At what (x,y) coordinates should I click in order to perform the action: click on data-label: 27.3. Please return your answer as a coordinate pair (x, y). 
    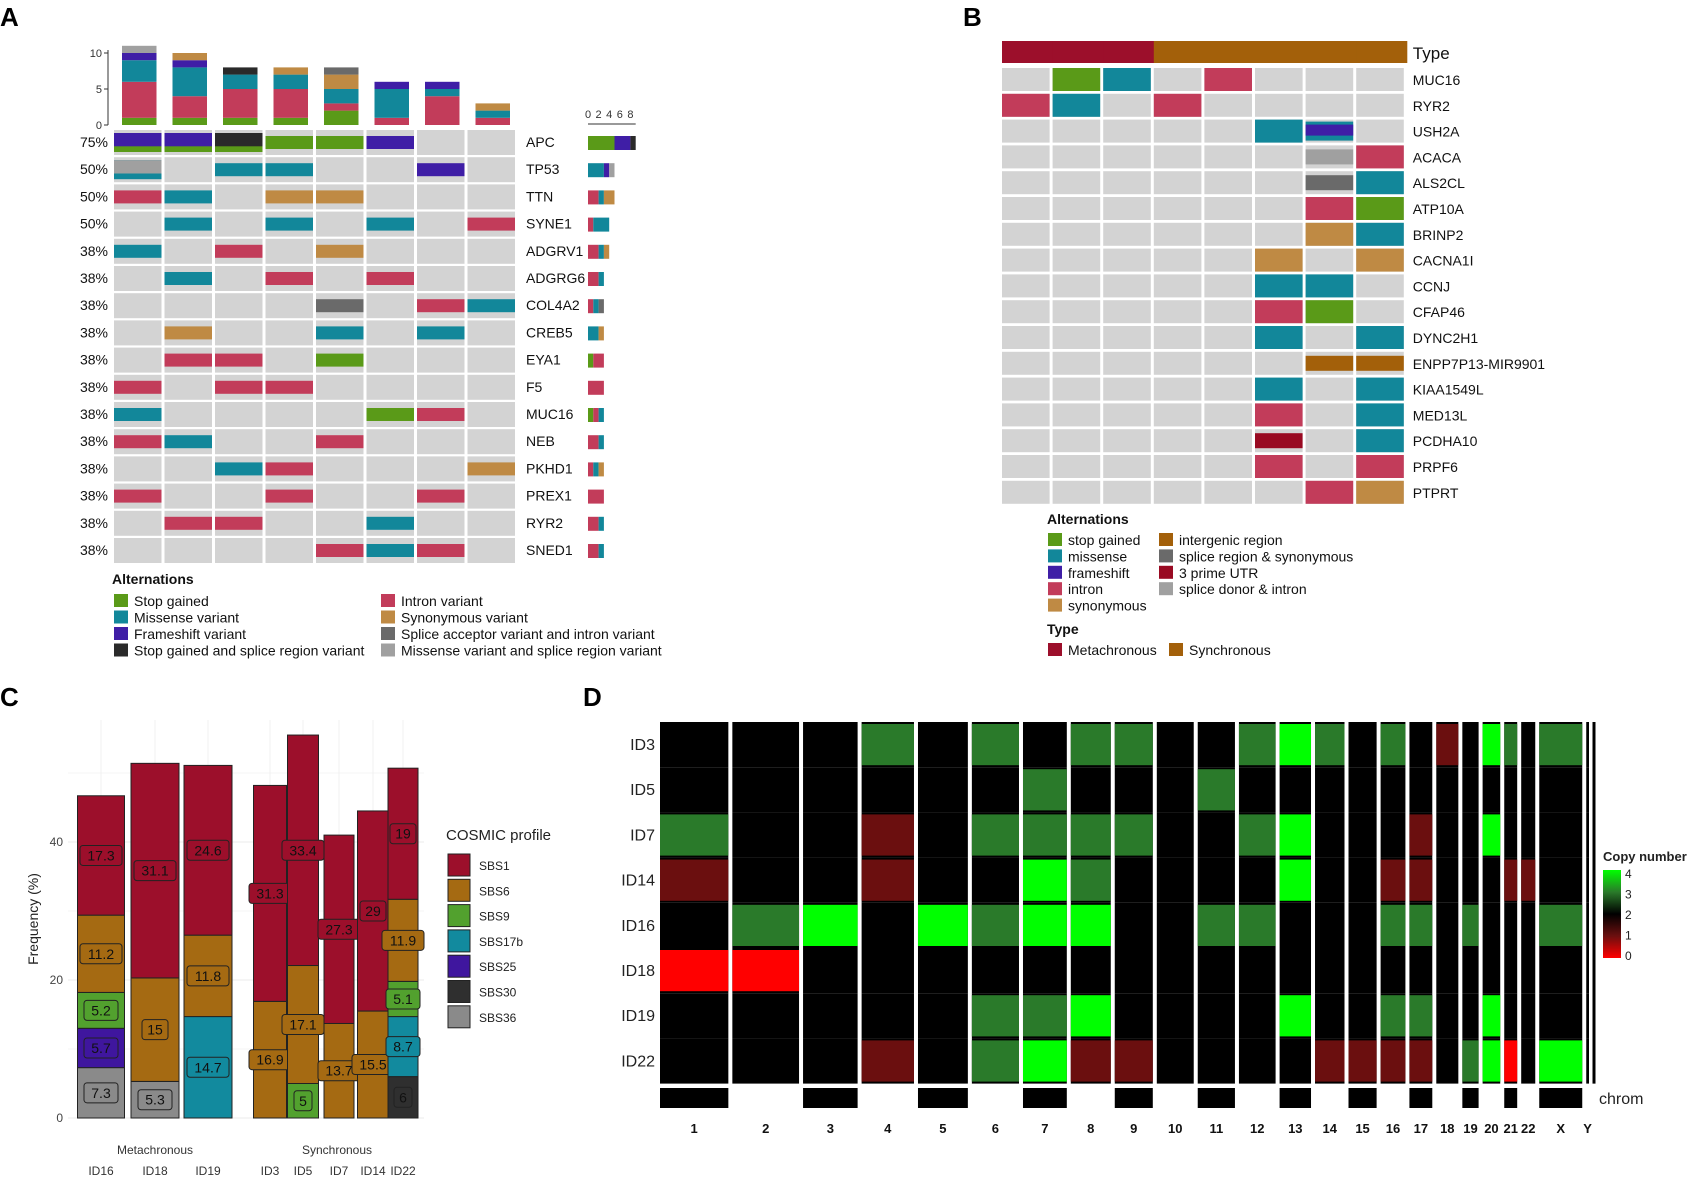
    Looking at the image, I should click on (338, 929).